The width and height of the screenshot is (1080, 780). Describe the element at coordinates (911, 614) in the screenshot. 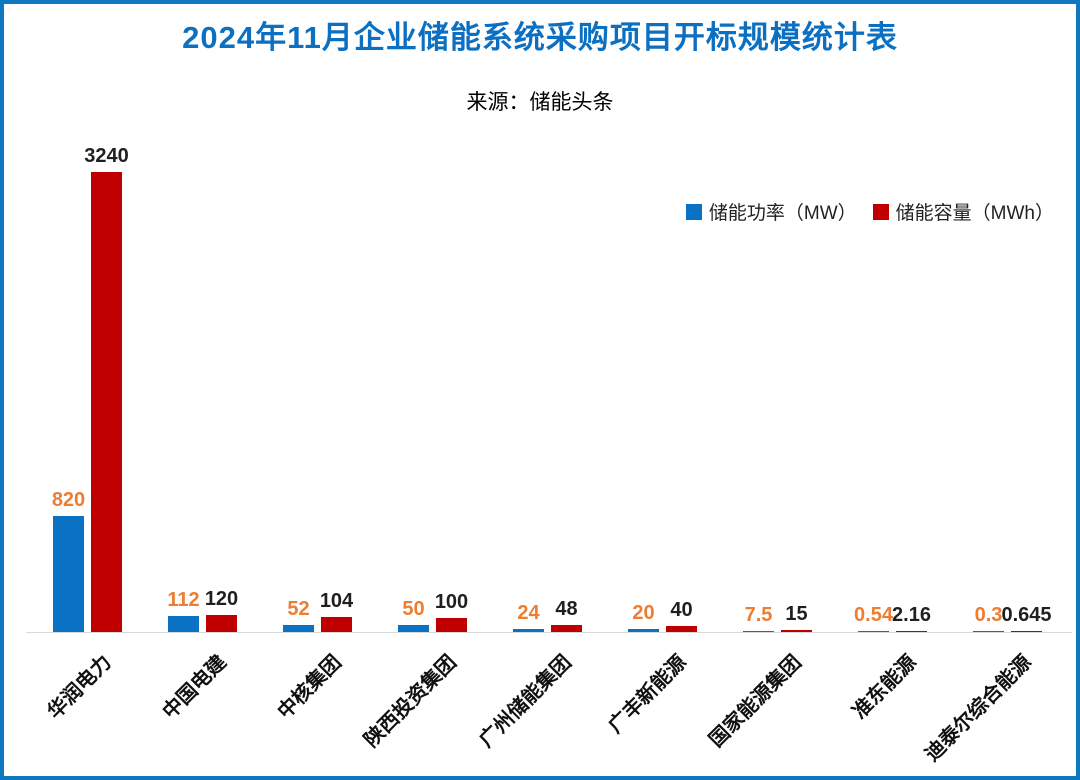

I see `bar-value-label-capacity: 2.16` at that location.